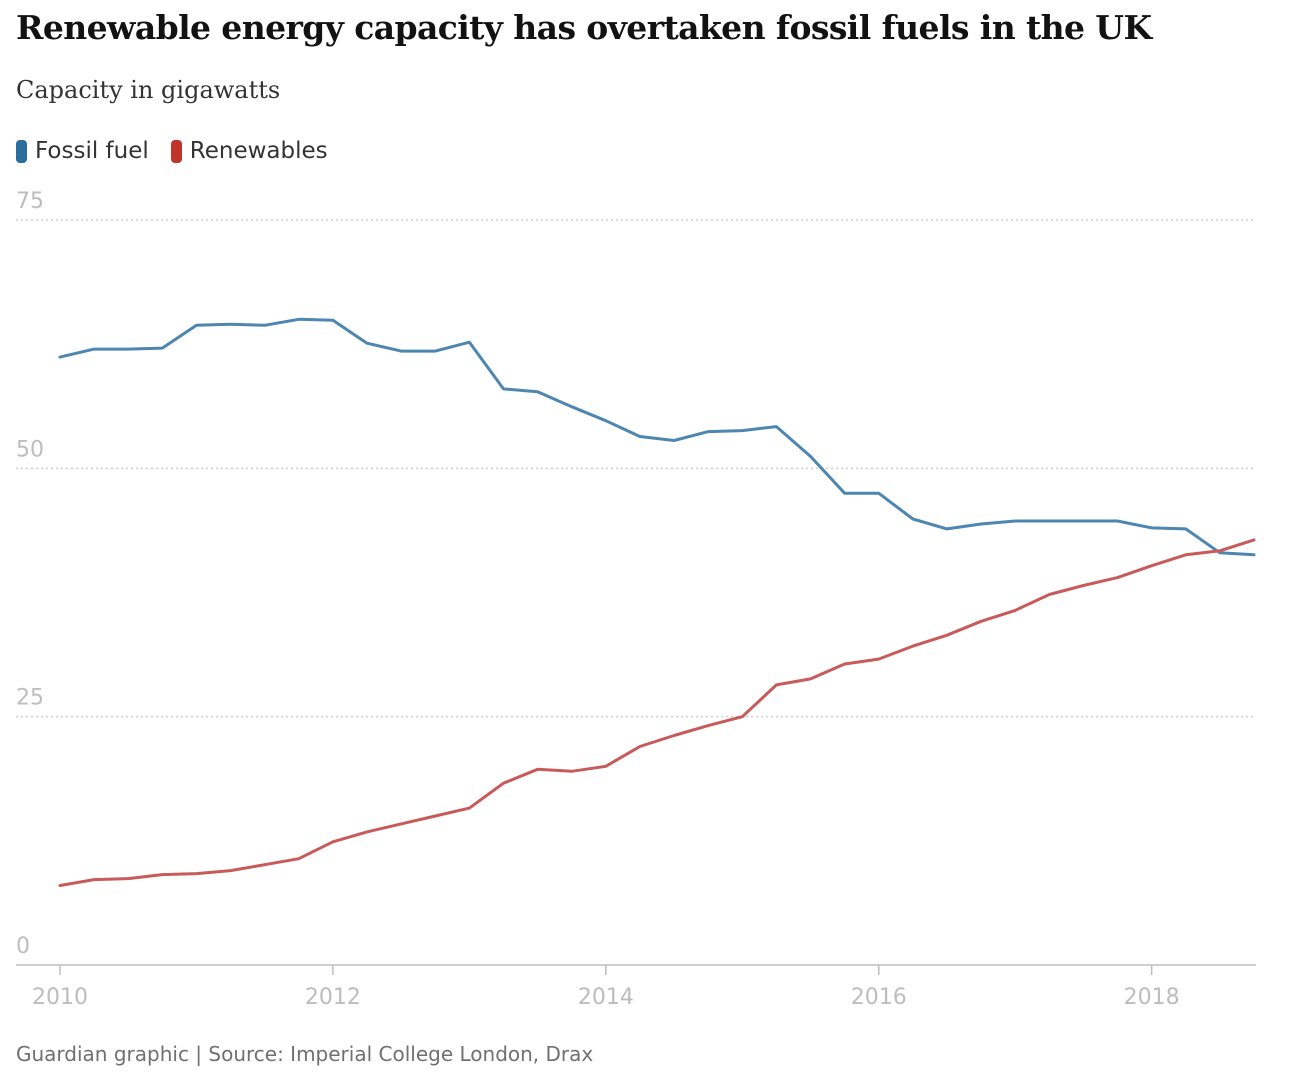 Image resolution: width=1308 pixels, height=1078 pixels. Describe the element at coordinates (258, 151) in the screenshot. I see `legend-label-renewables: Renewables` at that location.